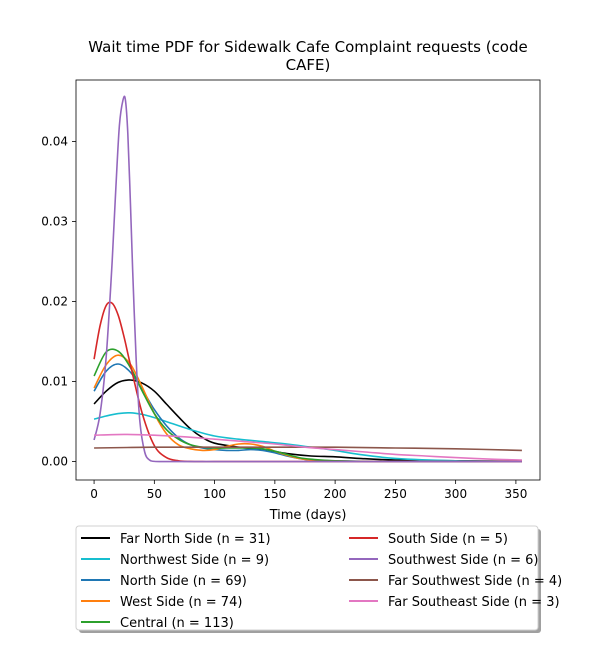 The width and height of the screenshot is (600, 650). What do you see at coordinates (183, 581) in the screenshot?
I see `legend-label: North Side (n = 69)` at bounding box center [183, 581].